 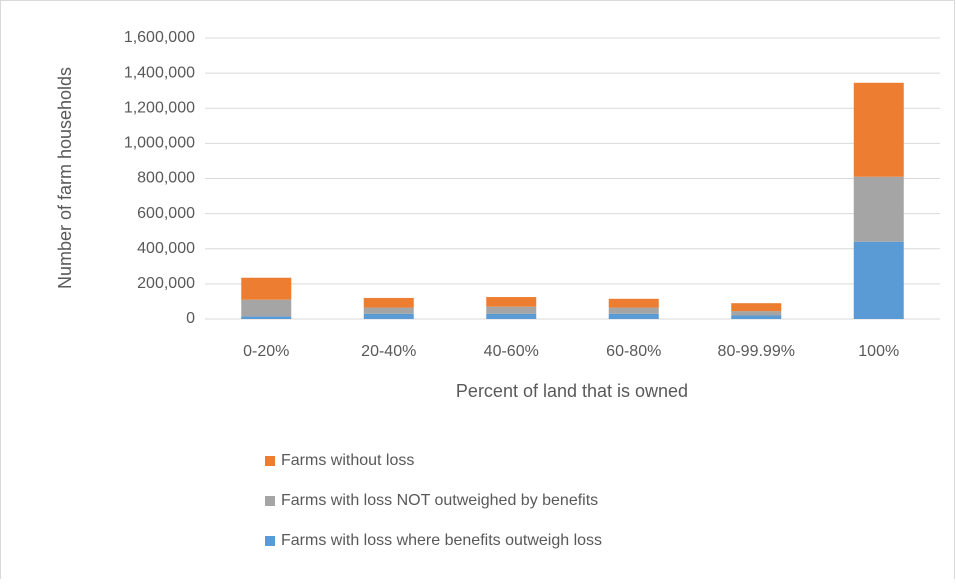 What do you see at coordinates (166, 213) in the screenshot?
I see `y-tick-label: 600,000` at bounding box center [166, 213].